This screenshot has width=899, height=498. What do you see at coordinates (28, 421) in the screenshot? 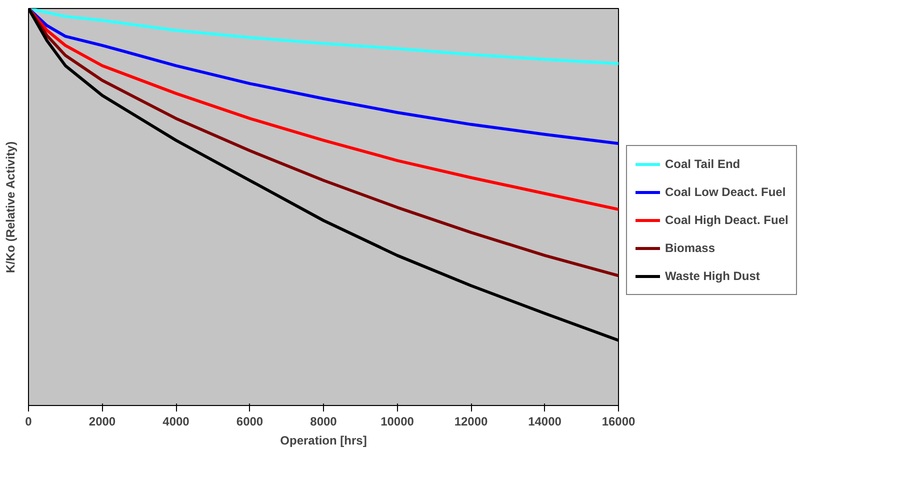
I see `x-tick-label: 0` at bounding box center [28, 421].